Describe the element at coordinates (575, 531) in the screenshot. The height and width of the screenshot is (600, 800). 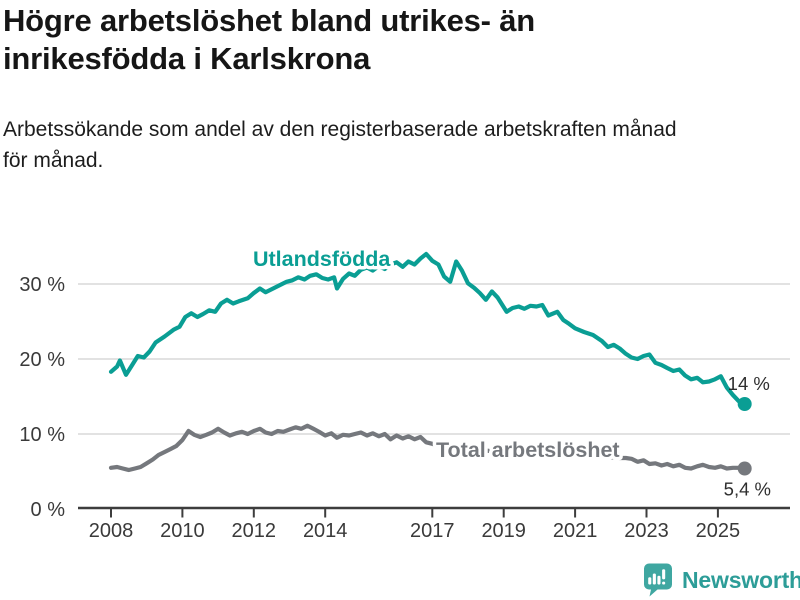
I see `x-axis-label-2021: 2021` at that location.